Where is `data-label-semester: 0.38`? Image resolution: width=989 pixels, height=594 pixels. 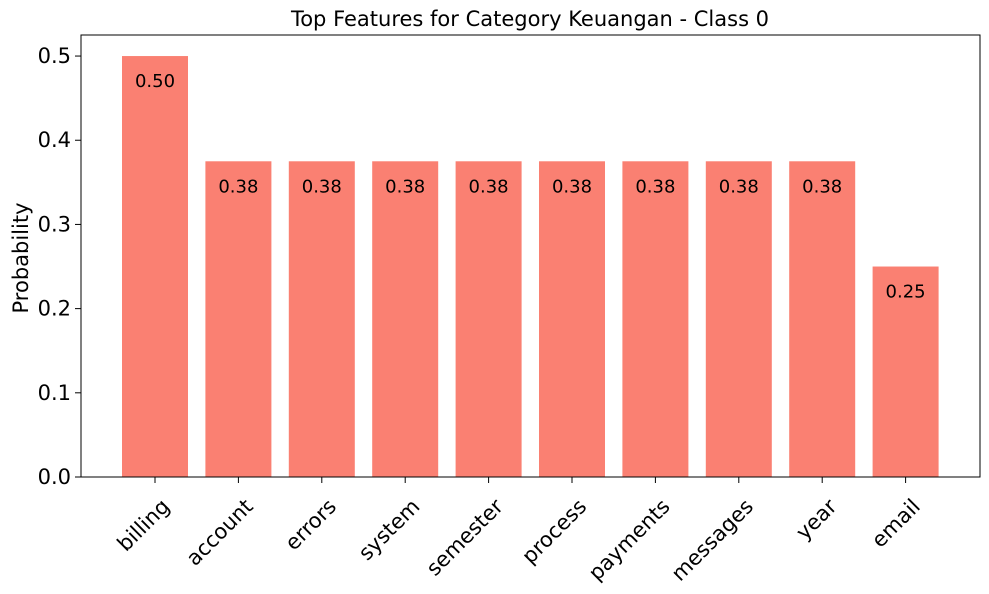 data-label-semester: 0.38 is located at coordinates (489, 186).